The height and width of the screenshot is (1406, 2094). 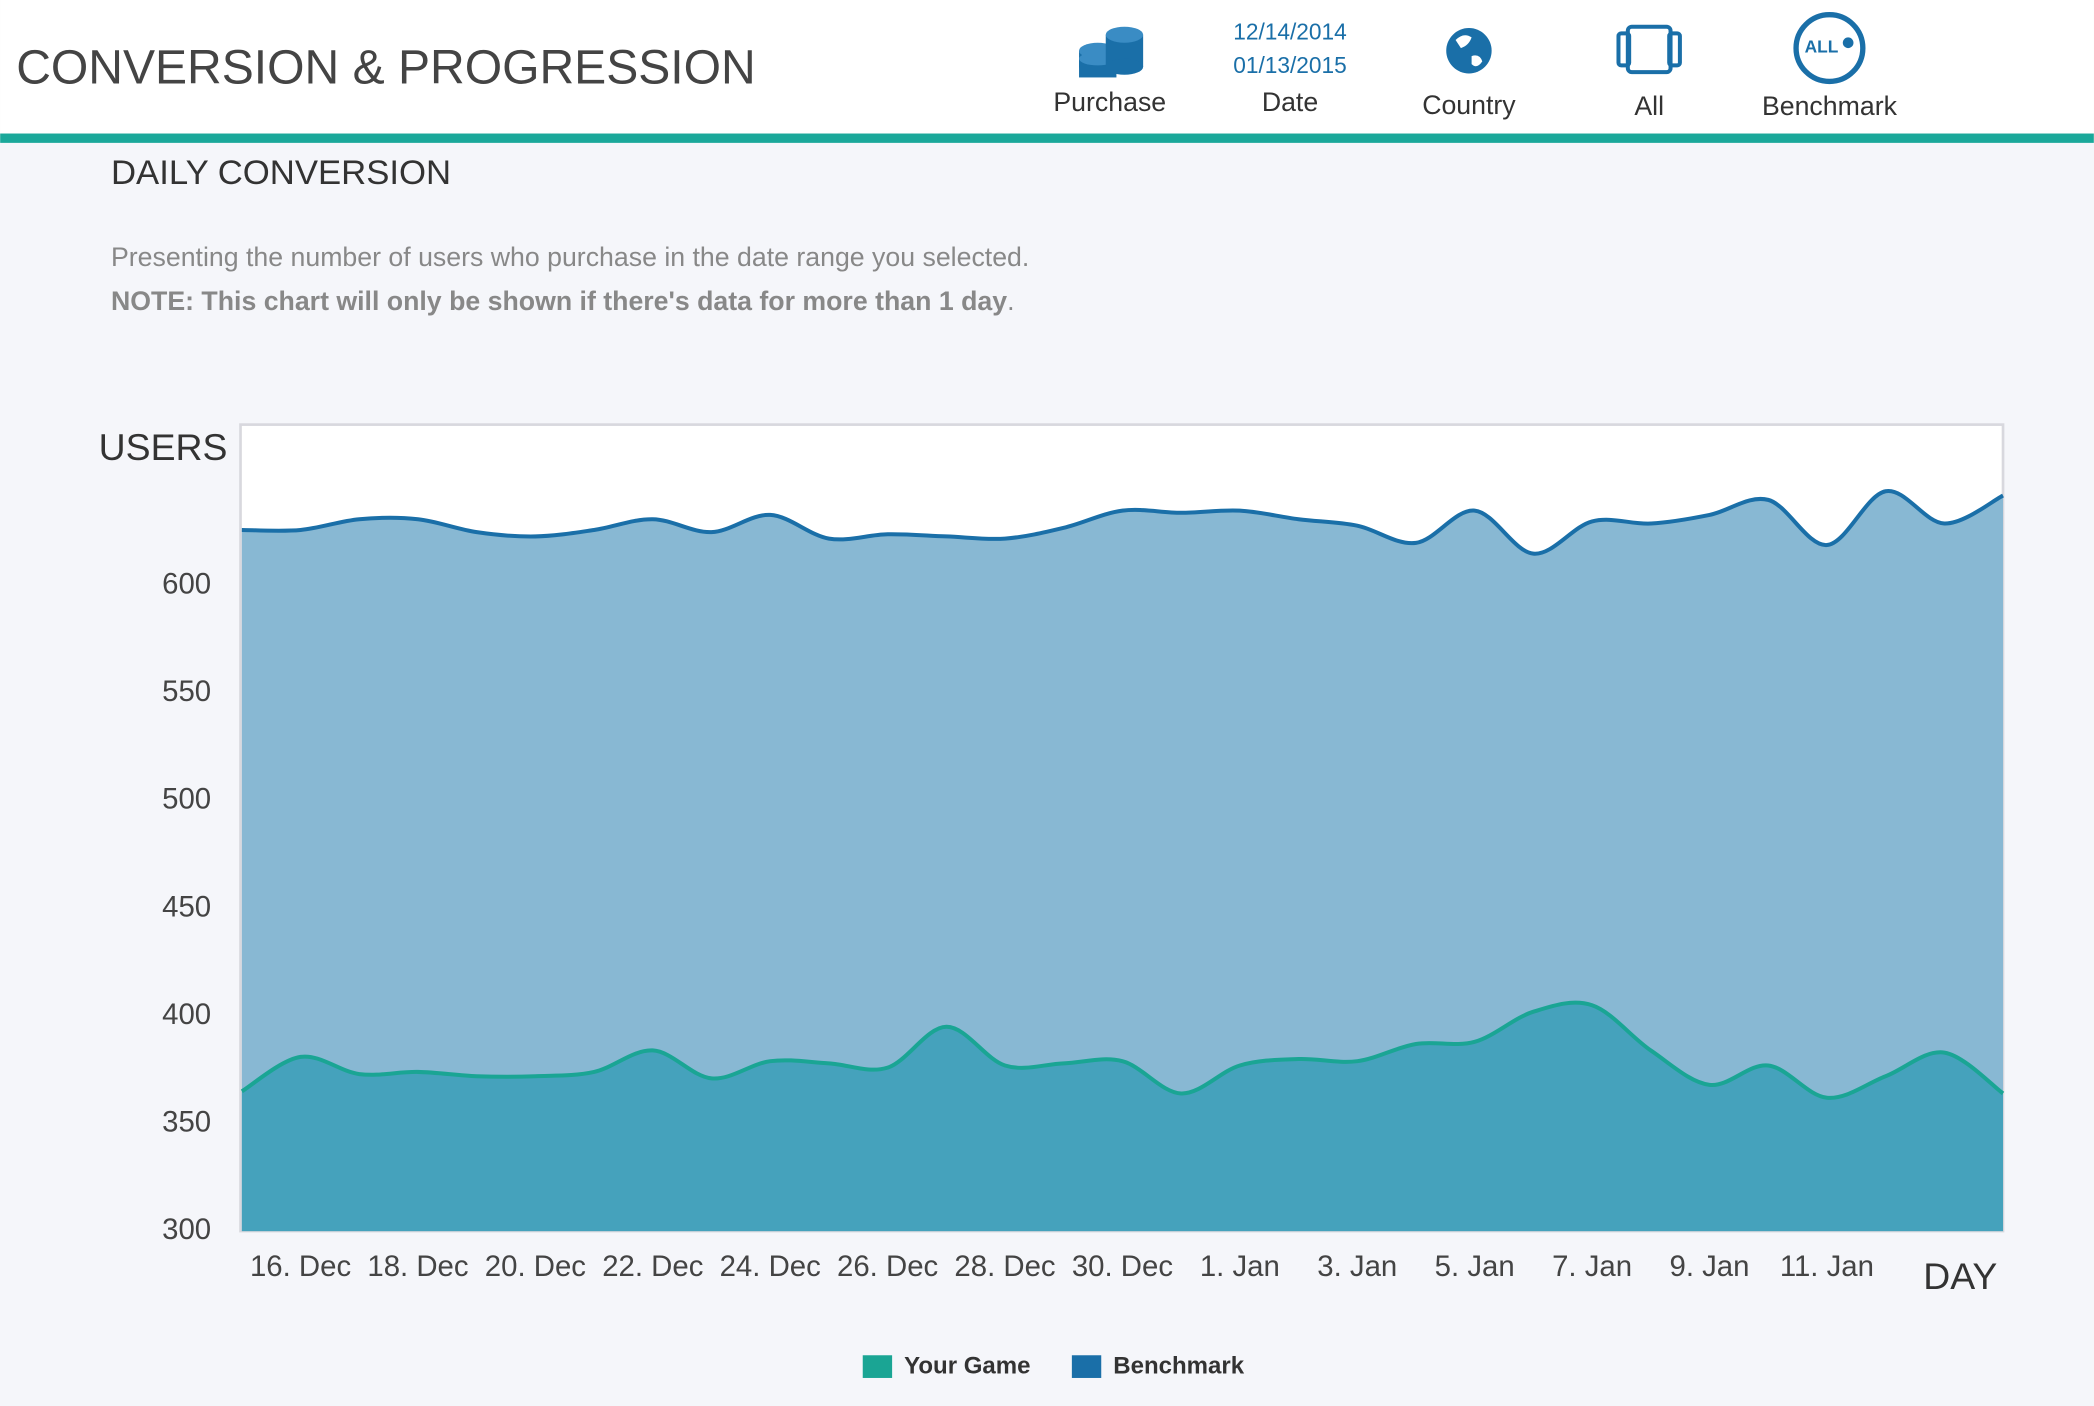 I want to click on benchmark-icon, so click(x=1829, y=48).